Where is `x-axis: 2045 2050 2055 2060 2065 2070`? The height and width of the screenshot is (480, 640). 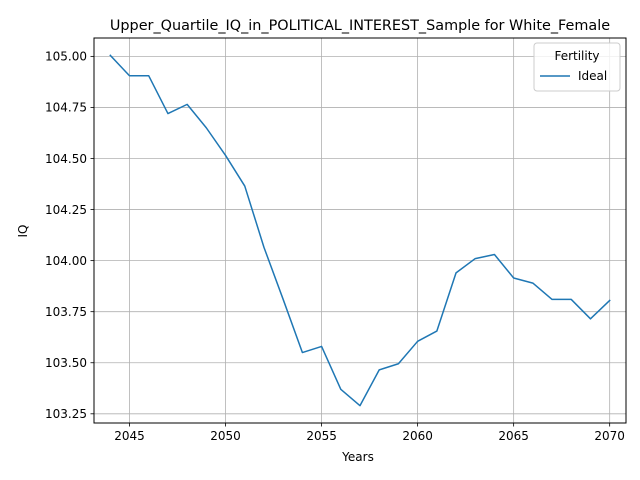 x-axis: 2045 2050 2055 2060 2065 2070 is located at coordinates (369, 433).